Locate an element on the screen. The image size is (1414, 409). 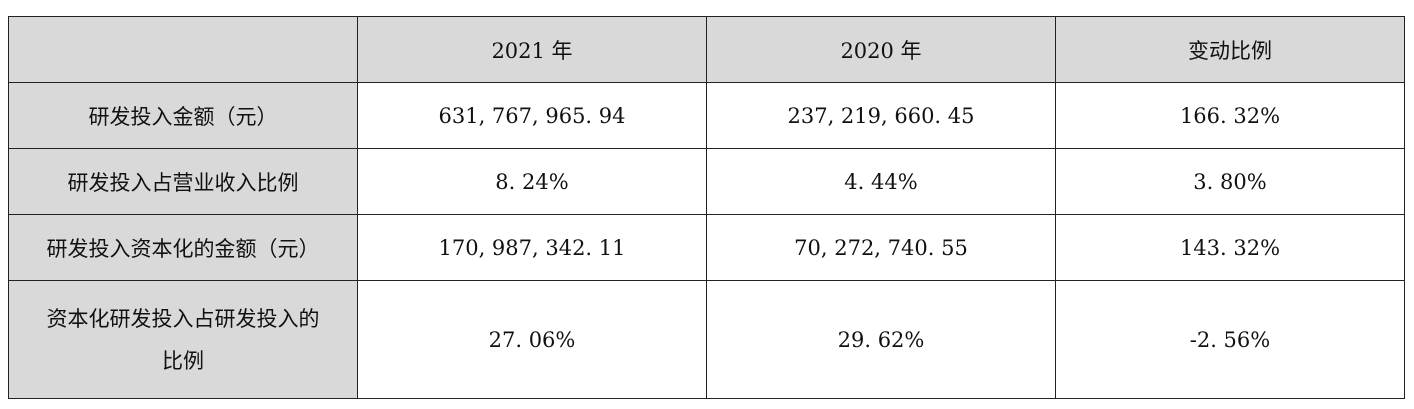
header-cell: 变动比例 is located at coordinates (1230, 49).